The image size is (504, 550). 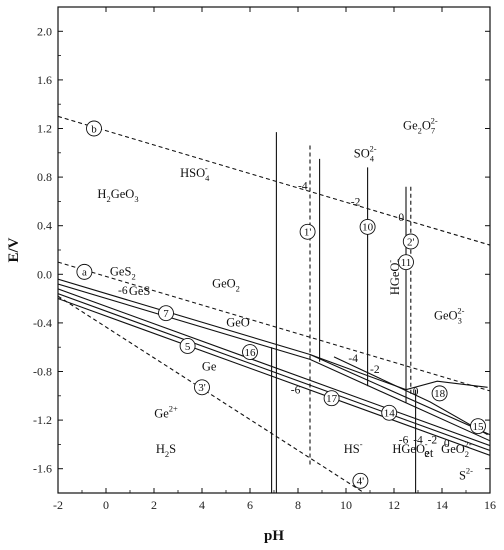 I want to click on x-tick-label-2: 2, so click(x=154, y=505).